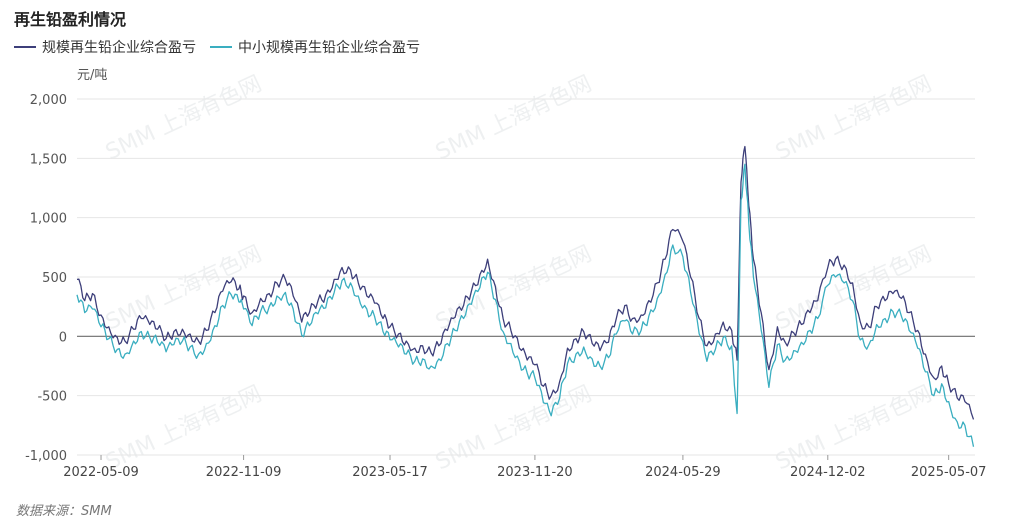 The image size is (1024, 527). I want to click on x-tick-label: 2023-11-20, so click(535, 472).